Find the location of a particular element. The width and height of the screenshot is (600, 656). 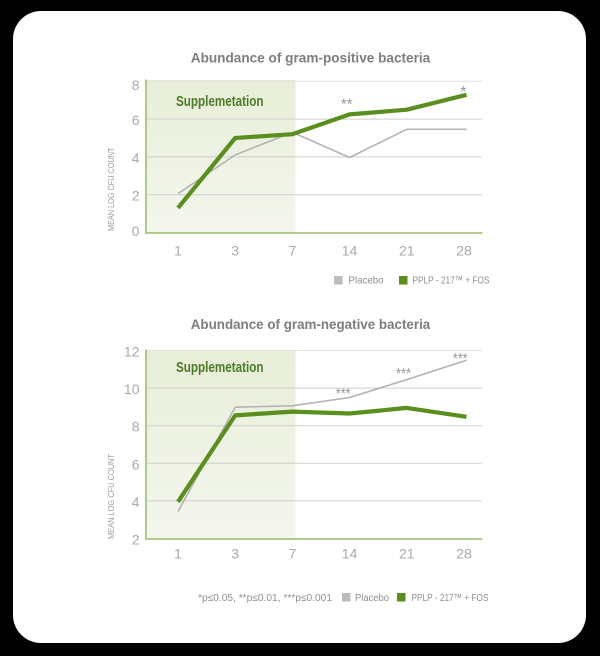

svg-text: 12 is located at coordinates (132, 351).